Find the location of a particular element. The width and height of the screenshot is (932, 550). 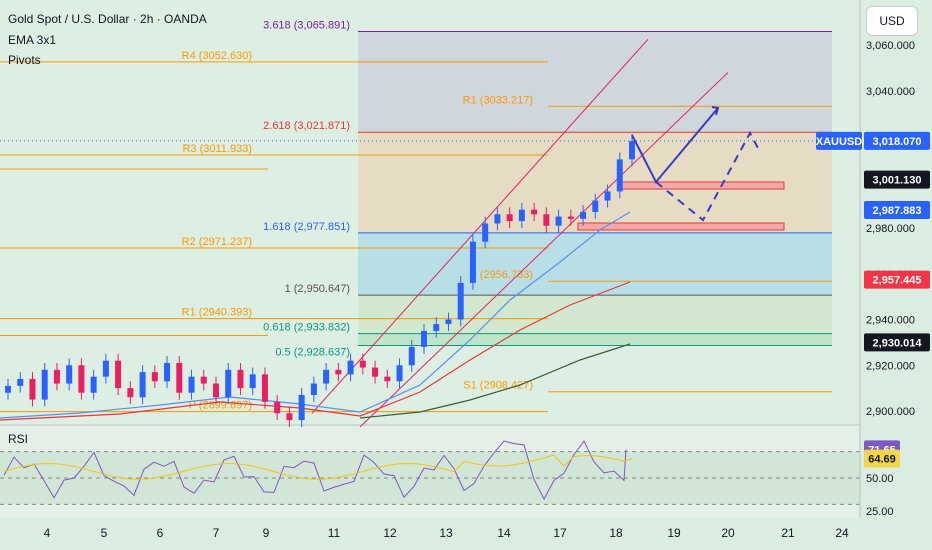

time-axis-tick: 11 is located at coordinates (334, 533).